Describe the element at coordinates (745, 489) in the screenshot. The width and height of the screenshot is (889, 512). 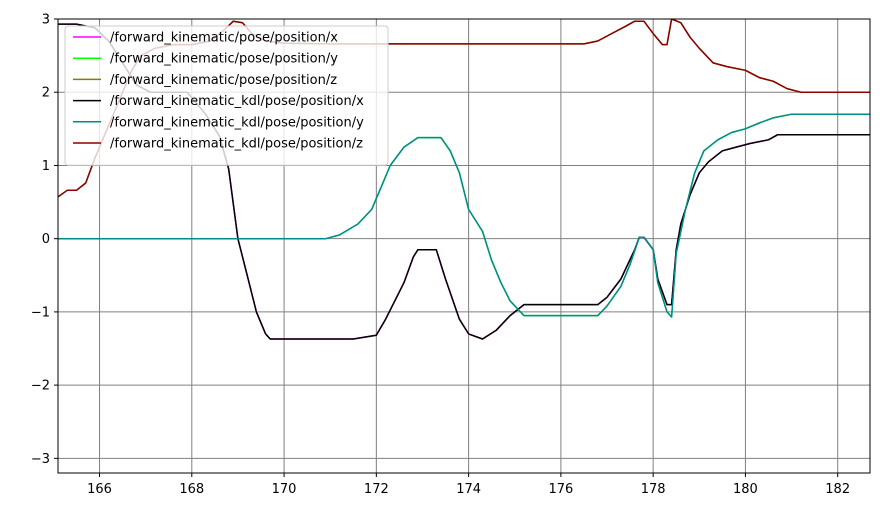
I see `x-tick-label: 180` at that location.